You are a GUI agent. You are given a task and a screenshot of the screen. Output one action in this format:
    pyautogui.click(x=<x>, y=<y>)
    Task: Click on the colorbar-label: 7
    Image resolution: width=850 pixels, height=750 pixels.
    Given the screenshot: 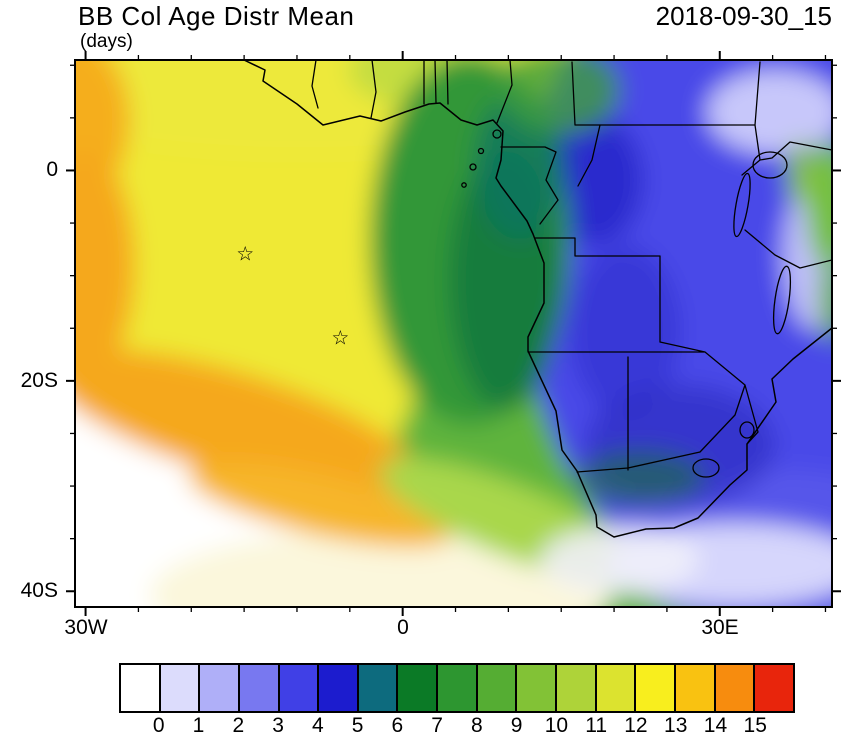 What is the action you would take?
    pyautogui.click(x=437, y=725)
    